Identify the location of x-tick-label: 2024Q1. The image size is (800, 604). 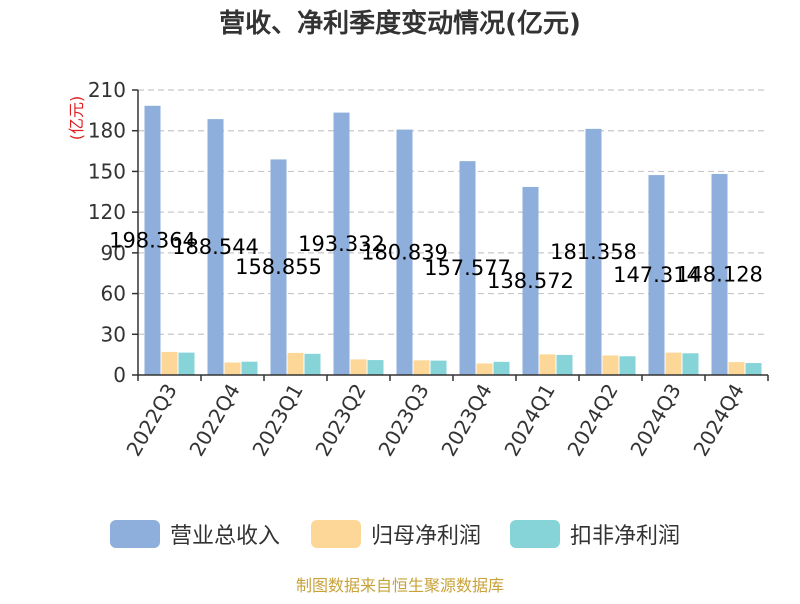
(529, 420).